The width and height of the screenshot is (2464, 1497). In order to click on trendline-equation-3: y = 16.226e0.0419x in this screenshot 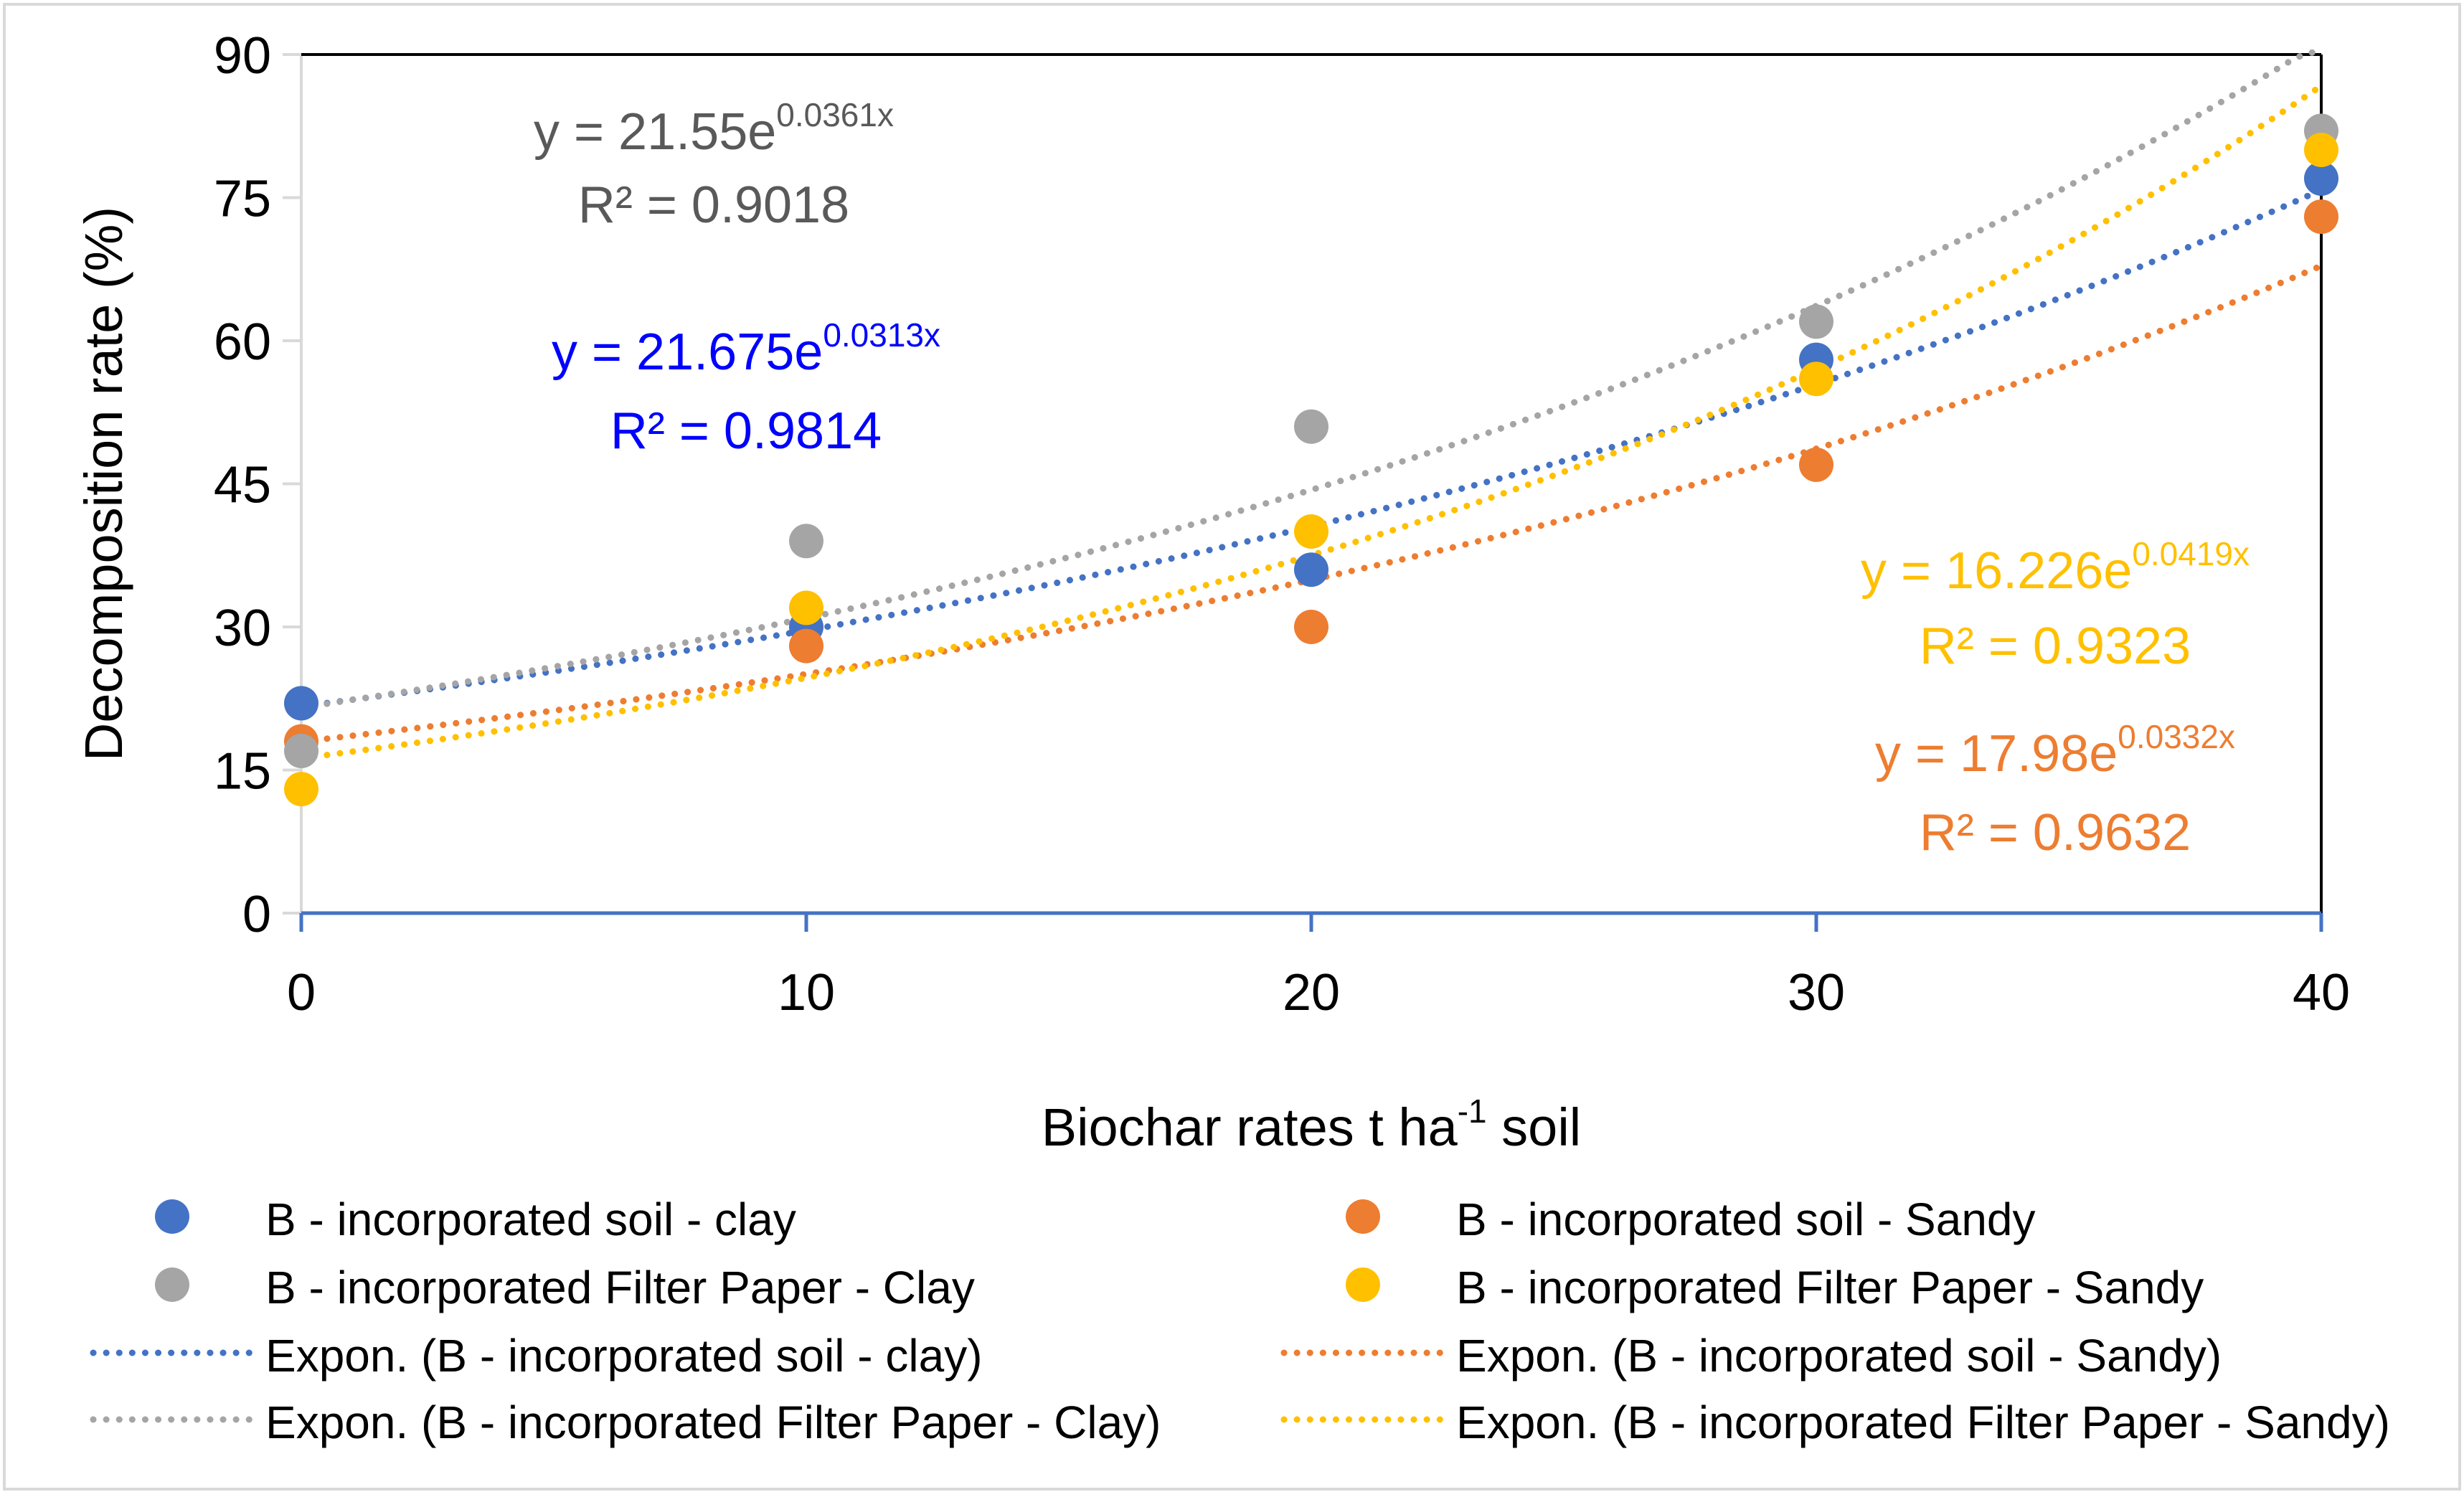, I will do `click(2055, 567)`.